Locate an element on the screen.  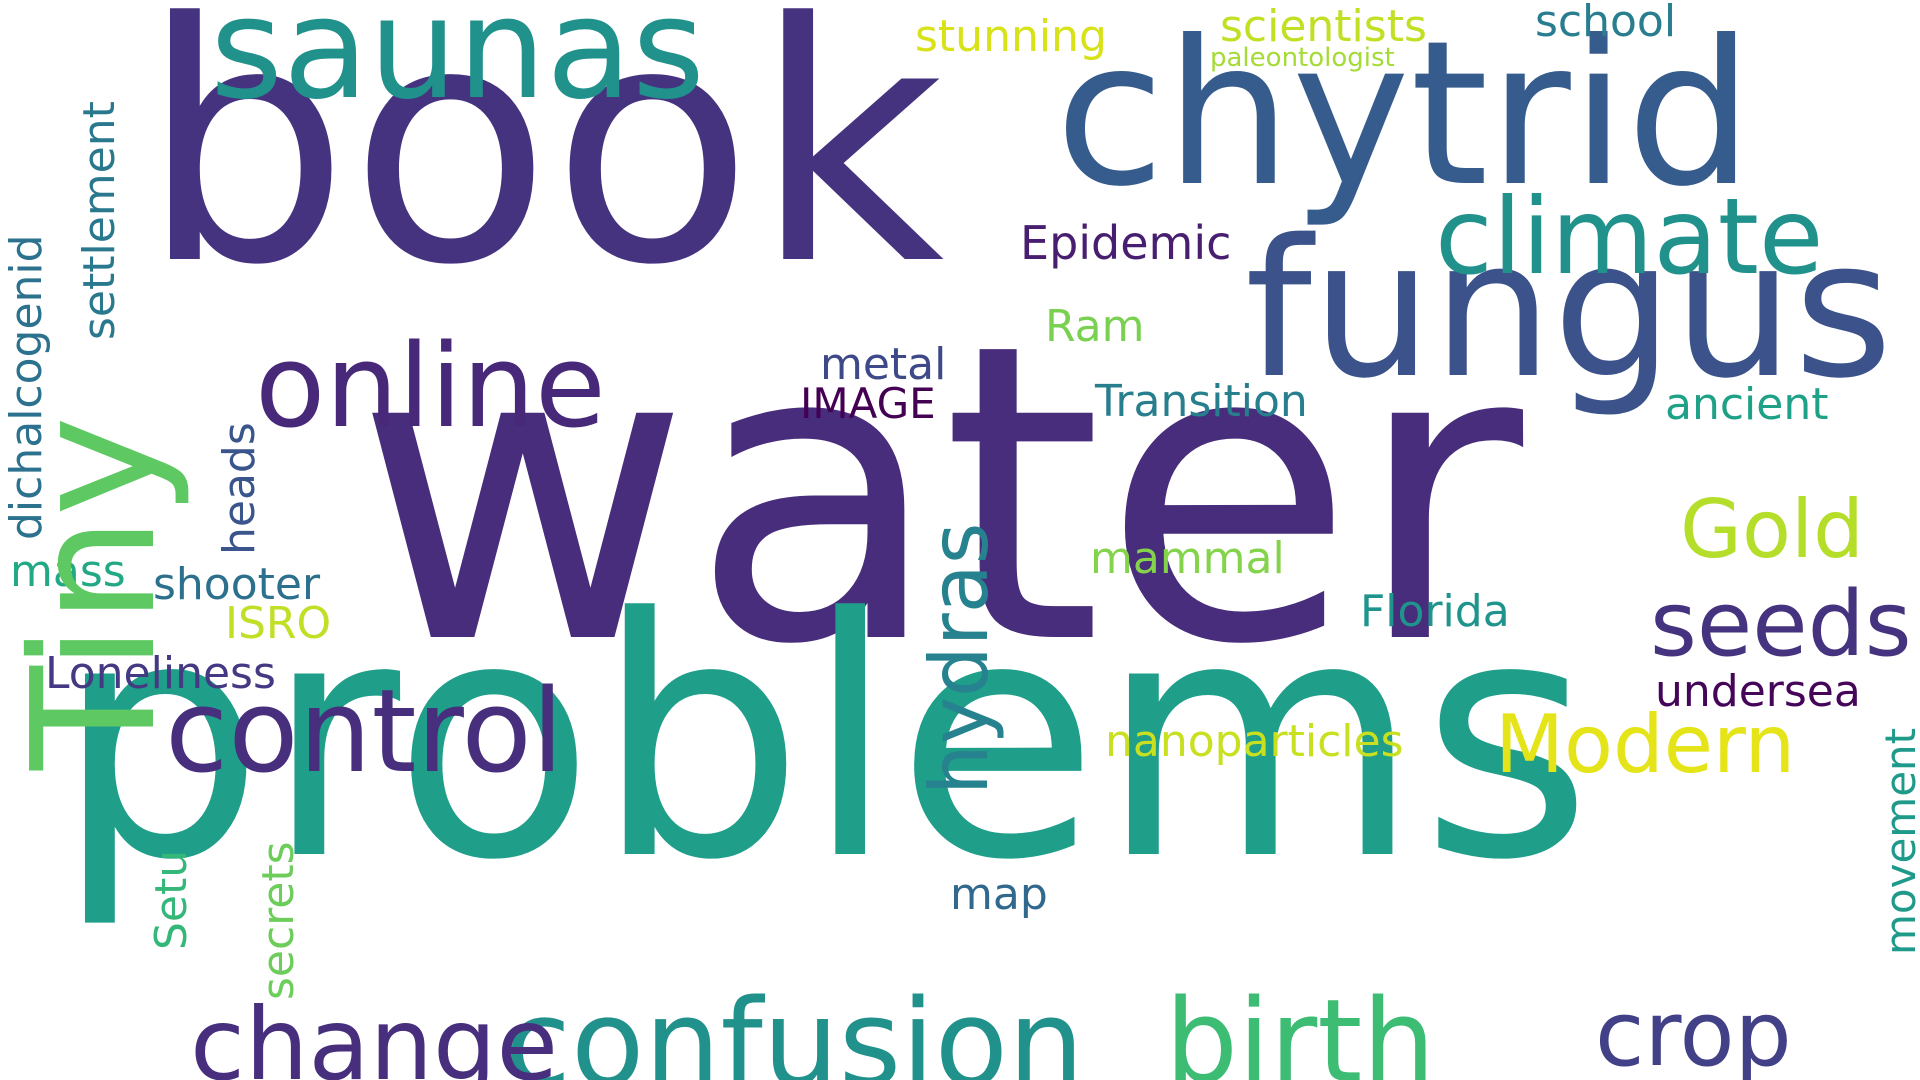
word-dichalcogenid: dichalcogenid is located at coordinates (26, 387).